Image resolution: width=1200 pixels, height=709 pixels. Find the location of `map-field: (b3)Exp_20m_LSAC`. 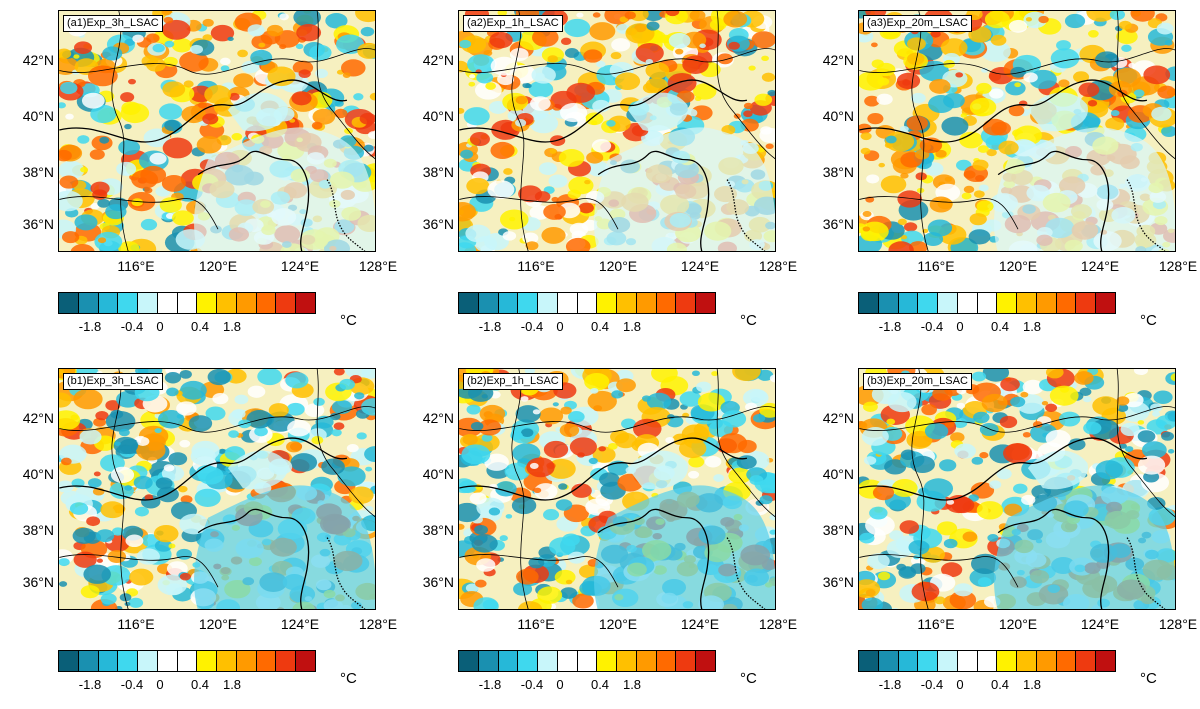

map-field: (b3)Exp_20m_LSAC is located at coordinates (1017, 489).